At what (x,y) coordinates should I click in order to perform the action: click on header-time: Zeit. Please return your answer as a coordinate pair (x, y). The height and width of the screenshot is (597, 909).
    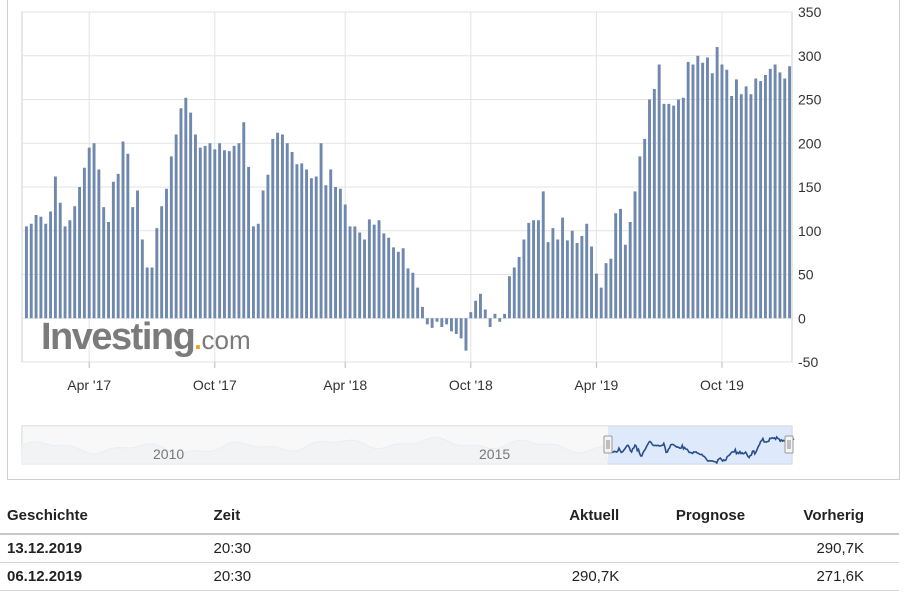
    Looking at the image, I should click on (361, 516).